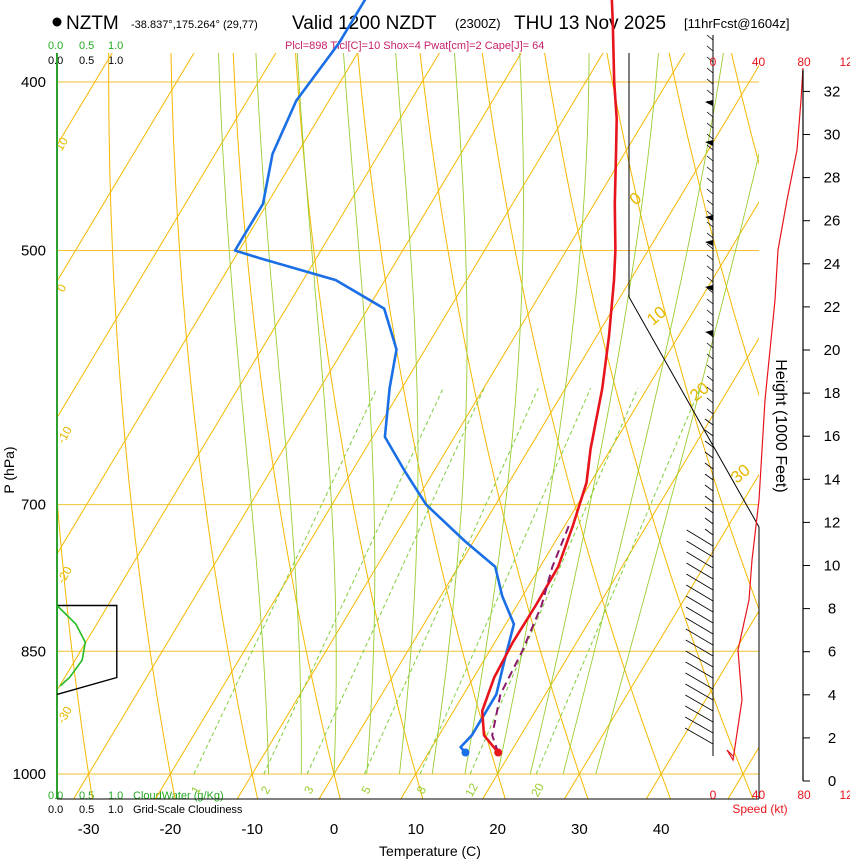  I want to click on speed-tick-bottom: 80, so click(804, 795).